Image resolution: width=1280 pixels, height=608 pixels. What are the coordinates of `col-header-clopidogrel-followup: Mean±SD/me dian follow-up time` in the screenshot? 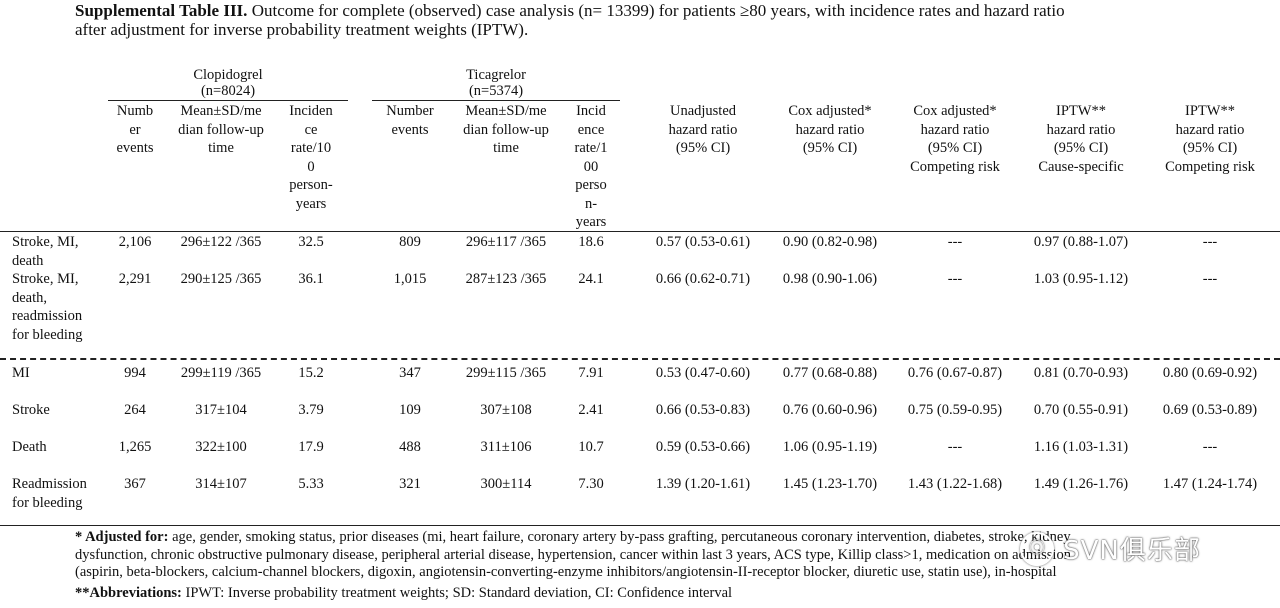 It's located at (221, 130).